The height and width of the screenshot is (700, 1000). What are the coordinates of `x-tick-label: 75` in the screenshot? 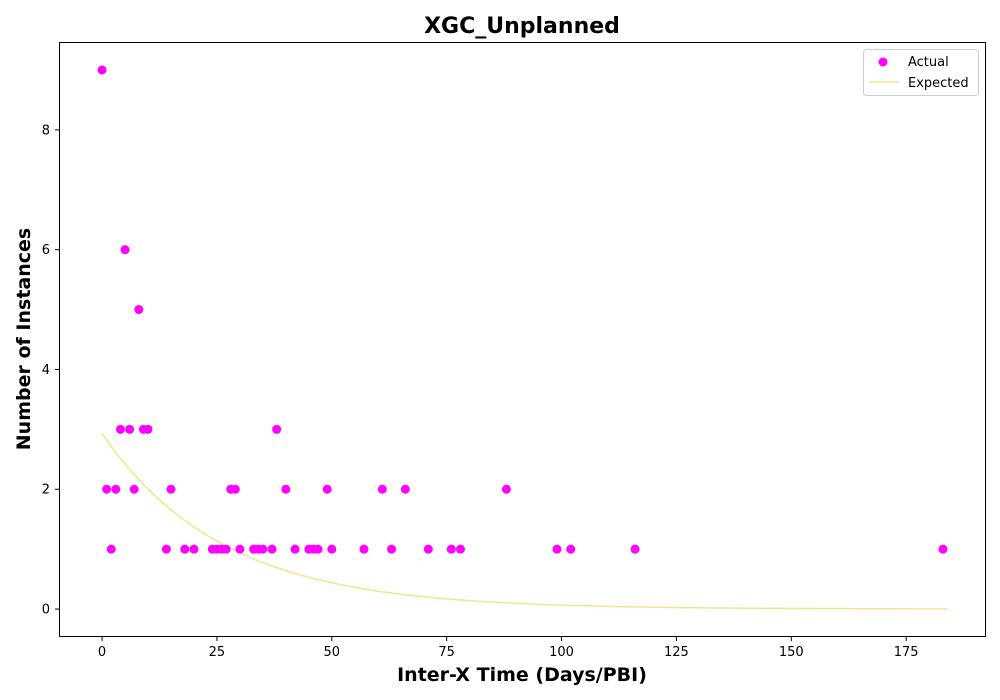 It's located at (446, 652).